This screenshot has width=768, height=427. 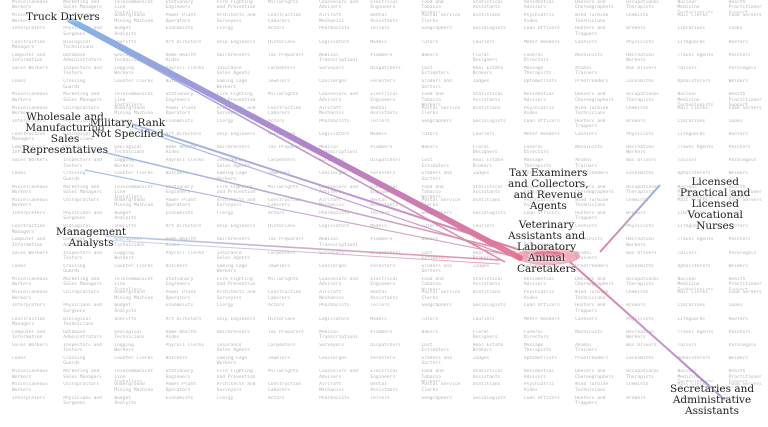 I want to click on background-occupation: Mail Clerks, so click(x=692, y=108).